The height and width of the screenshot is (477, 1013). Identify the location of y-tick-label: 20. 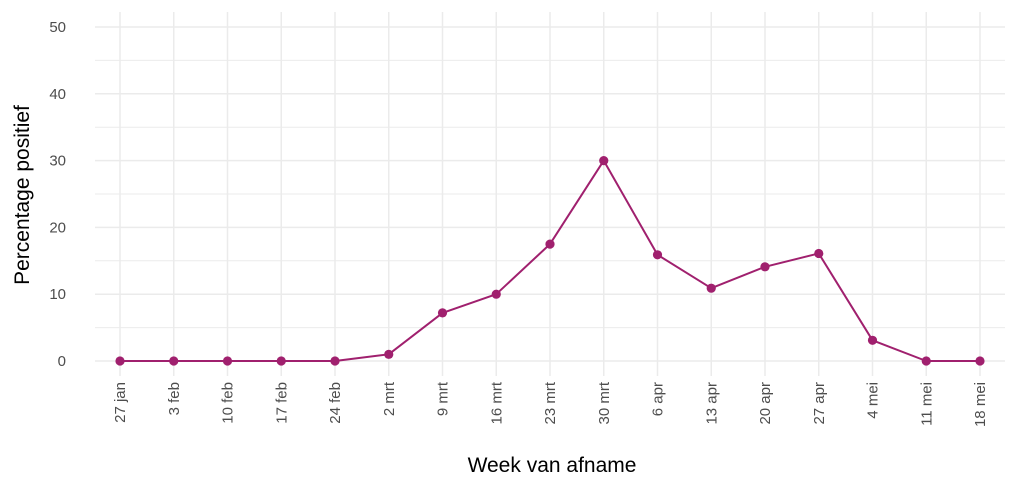
(57, 227).